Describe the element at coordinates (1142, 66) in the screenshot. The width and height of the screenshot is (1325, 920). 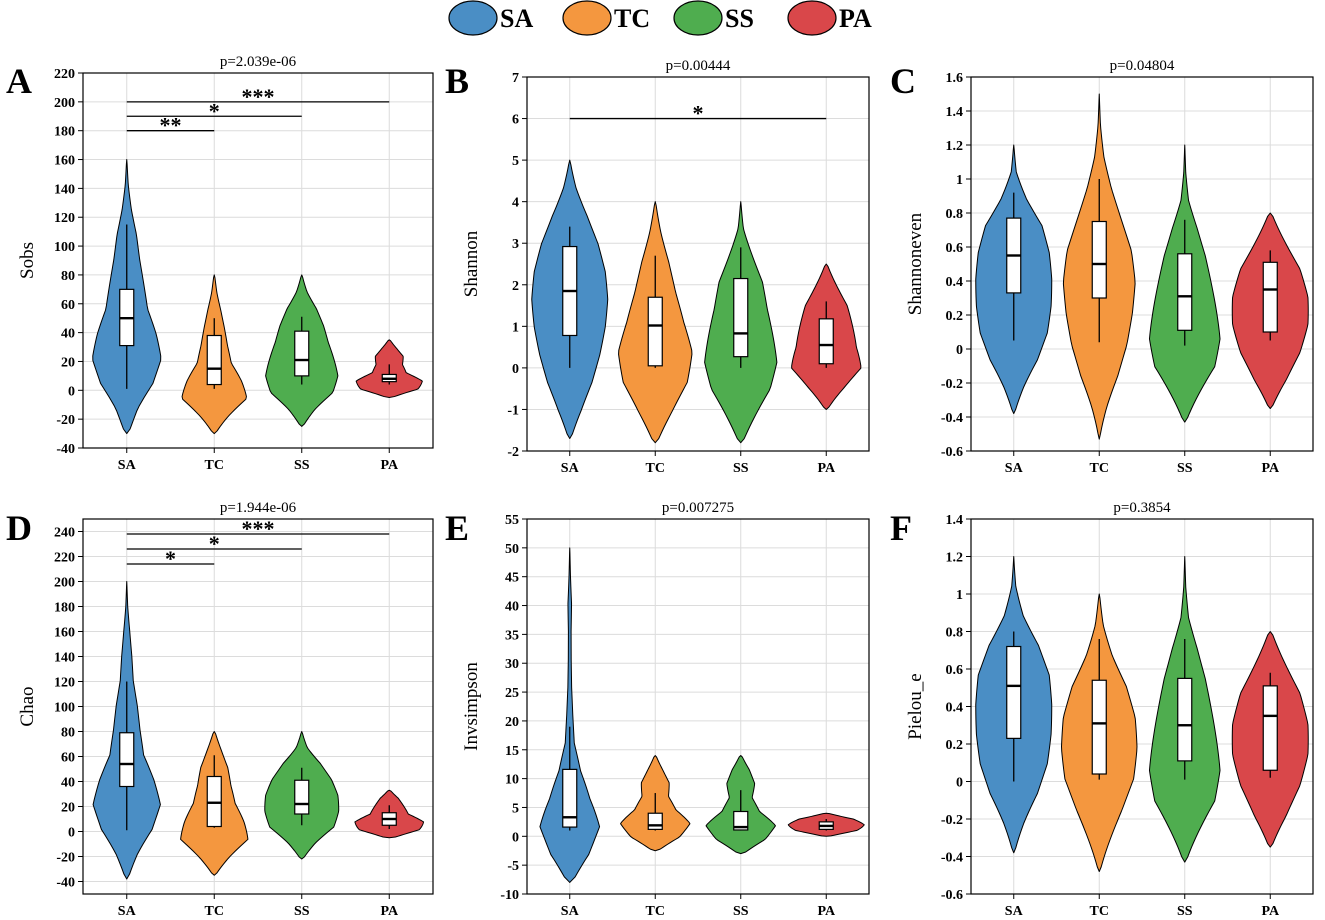
I see `panel-title: p=0.04804` at that location.